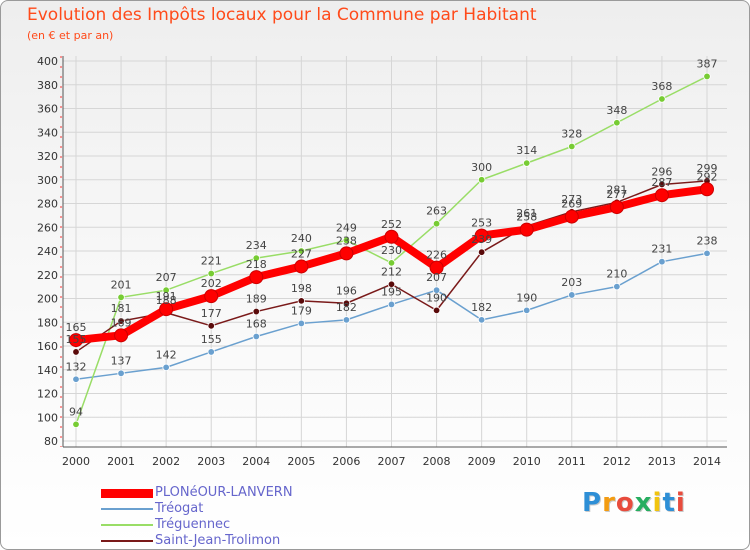 This screenshot has width=750, height=550. I want to click on y-tick-label: 280, so click(47, 204).